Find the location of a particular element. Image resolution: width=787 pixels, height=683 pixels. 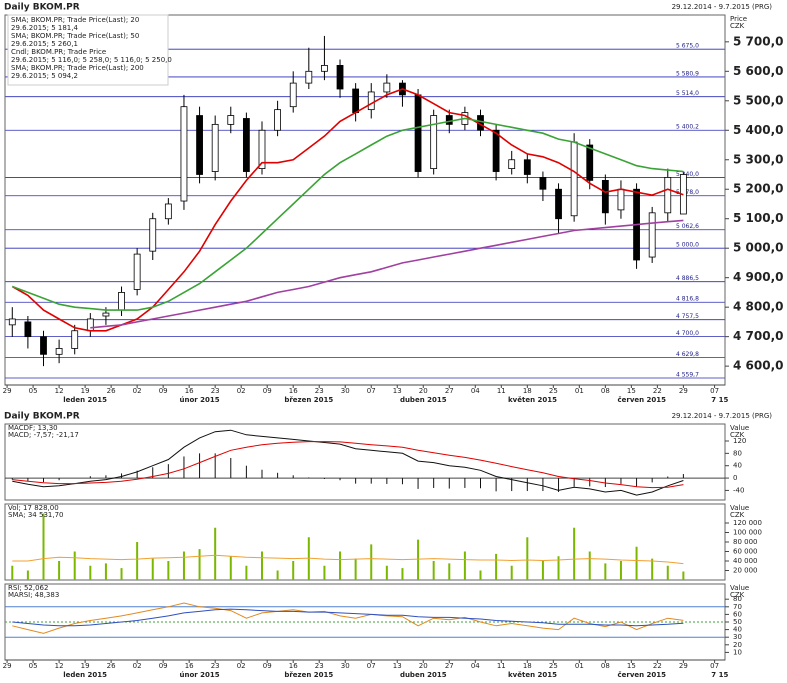

x-tick-label: 20 is located at coordinates (423, 391).